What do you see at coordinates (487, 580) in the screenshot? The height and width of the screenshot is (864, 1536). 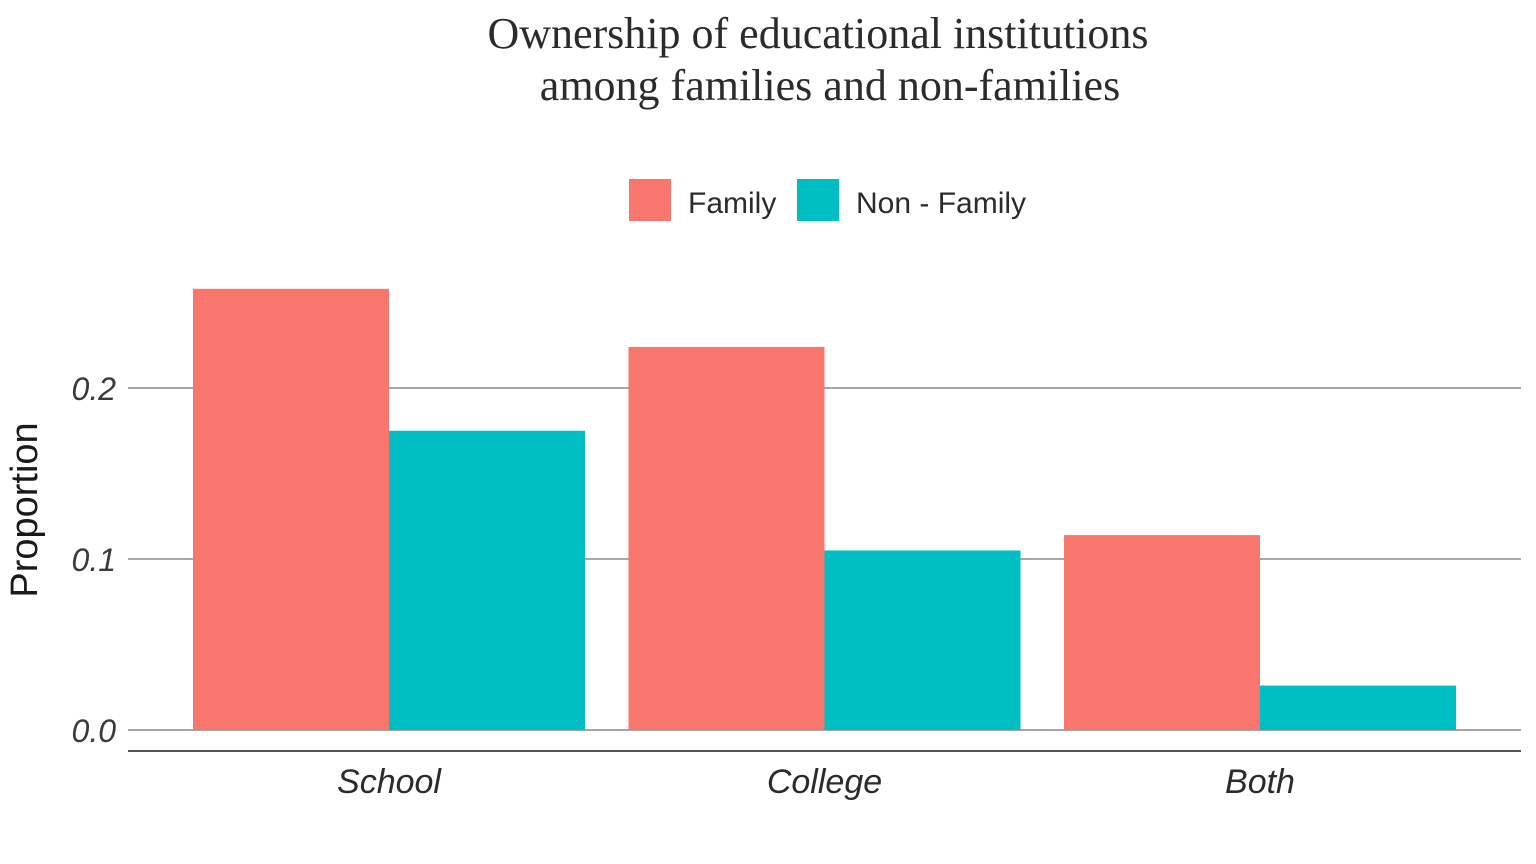 I see `bar-school-non-family` at bounding box center [487, 580].